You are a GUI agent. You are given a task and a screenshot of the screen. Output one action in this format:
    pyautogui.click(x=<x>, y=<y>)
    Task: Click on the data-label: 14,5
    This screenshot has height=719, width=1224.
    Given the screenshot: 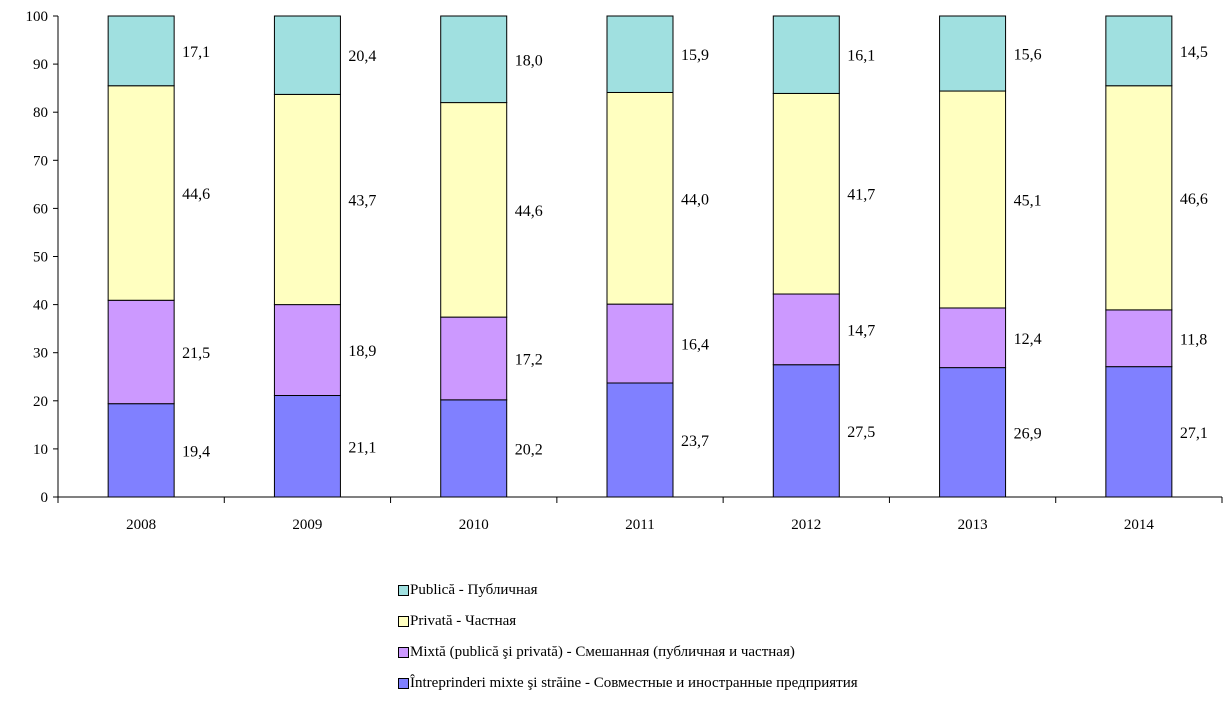 What is the action you would take?
    pyautogui.click(x=1194, y=52)
    